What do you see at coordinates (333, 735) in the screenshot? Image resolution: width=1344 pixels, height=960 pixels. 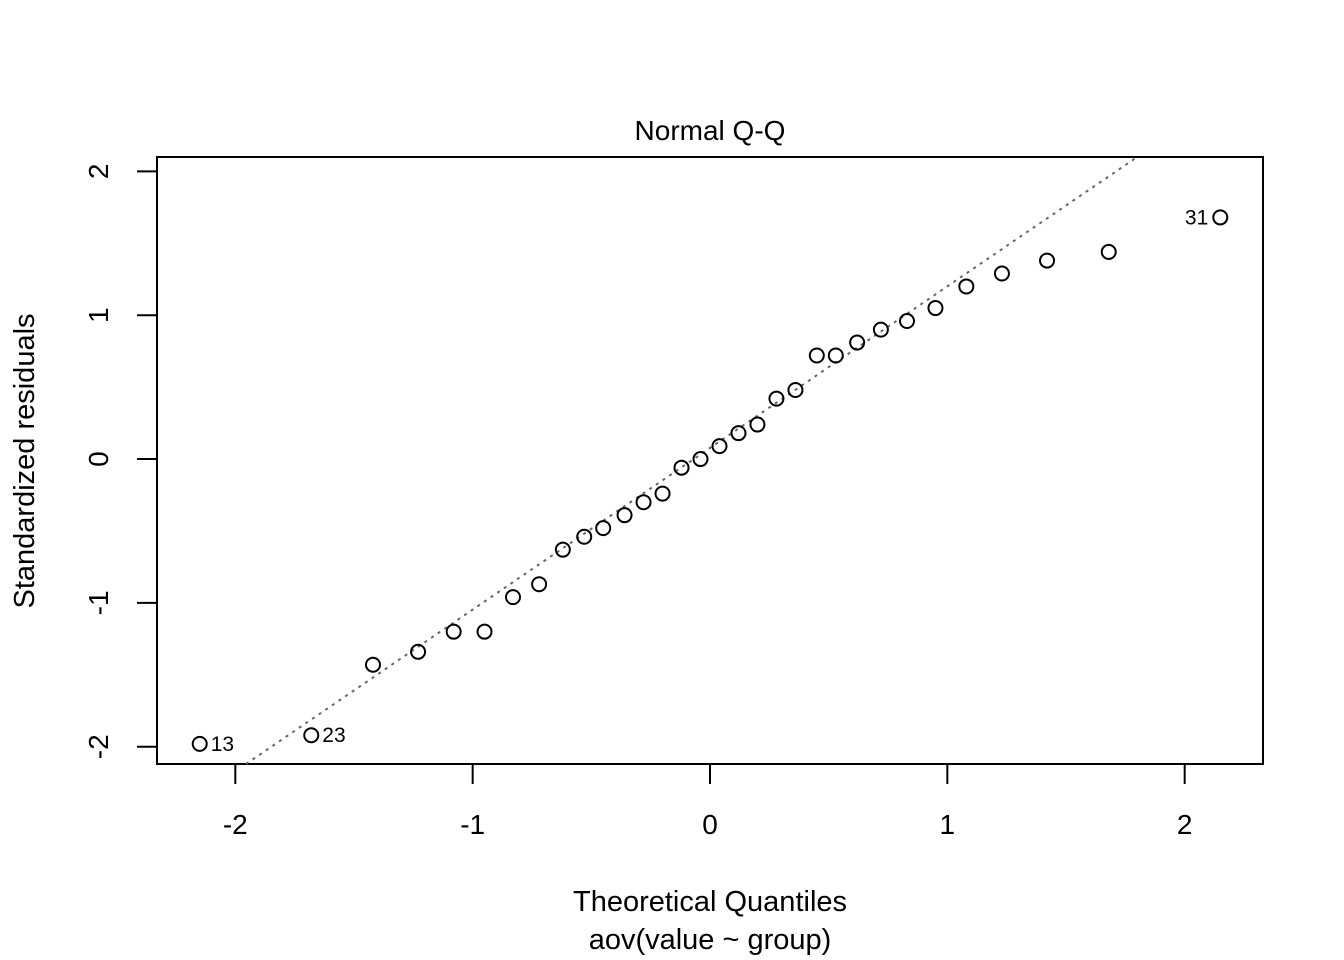 I see `point-label: 23` at bounding box center [333, 735].